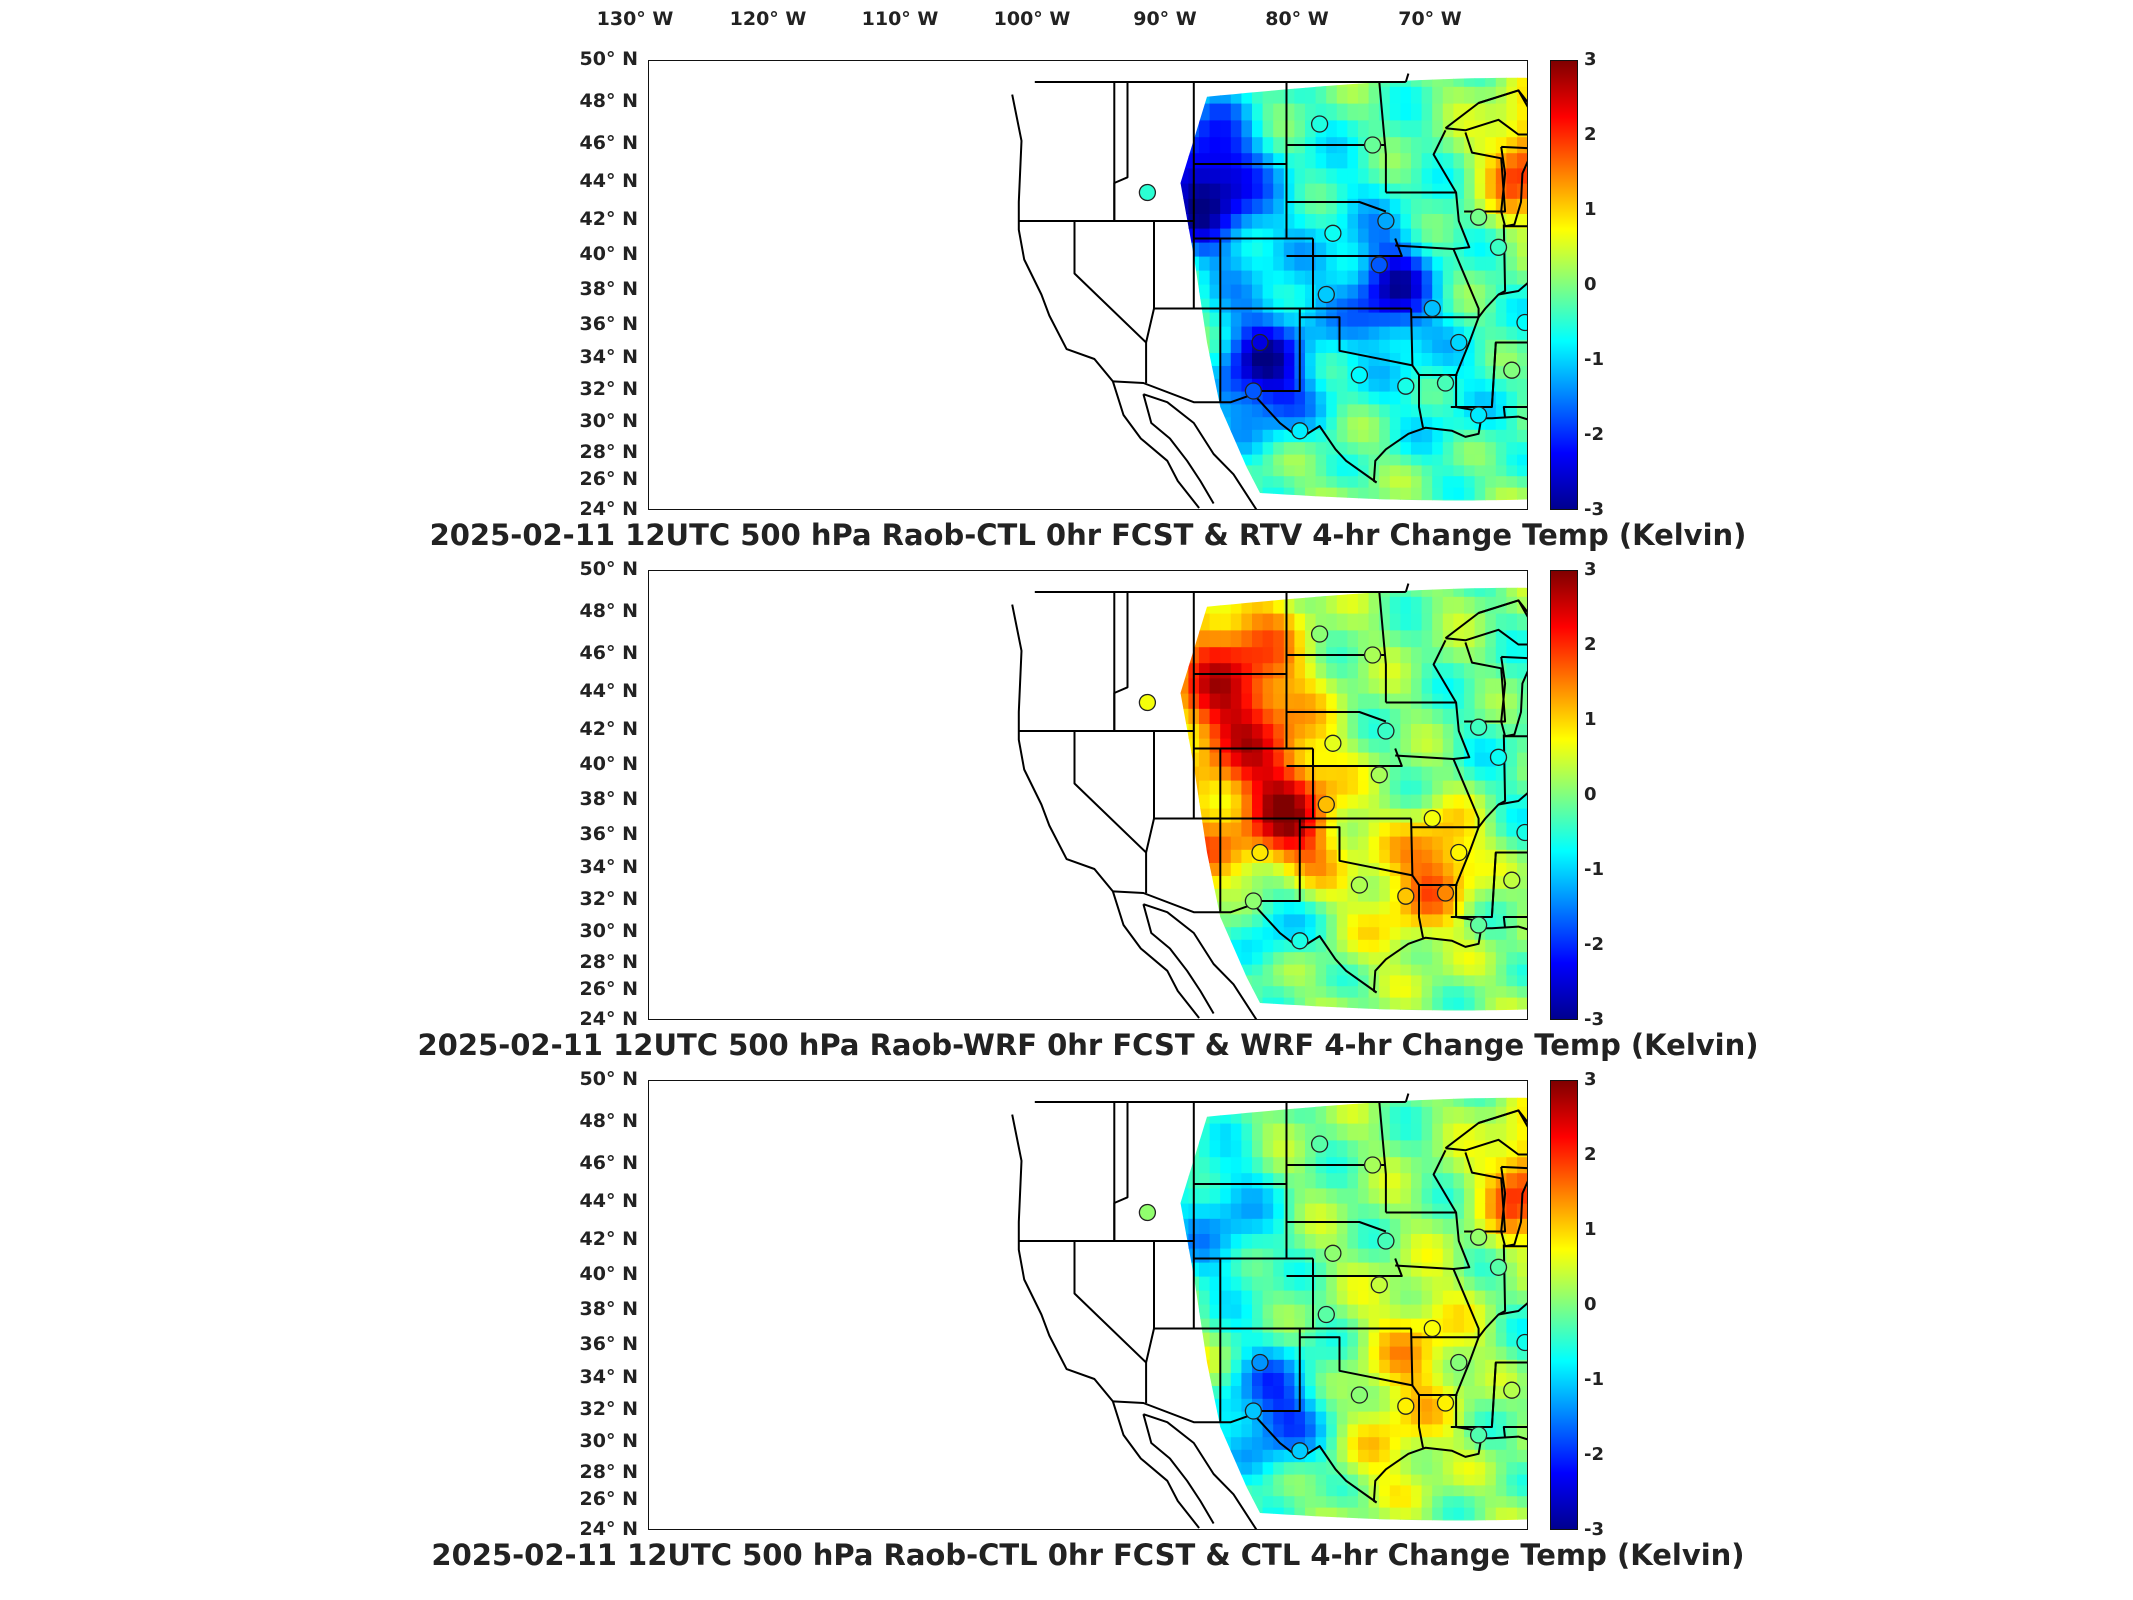 This screenshot has width=2133, height=1600. What do you see at coordinates (608, 653) in the screenshot?
I see `lat-label: 46° N` at bounding box center [608, 653].